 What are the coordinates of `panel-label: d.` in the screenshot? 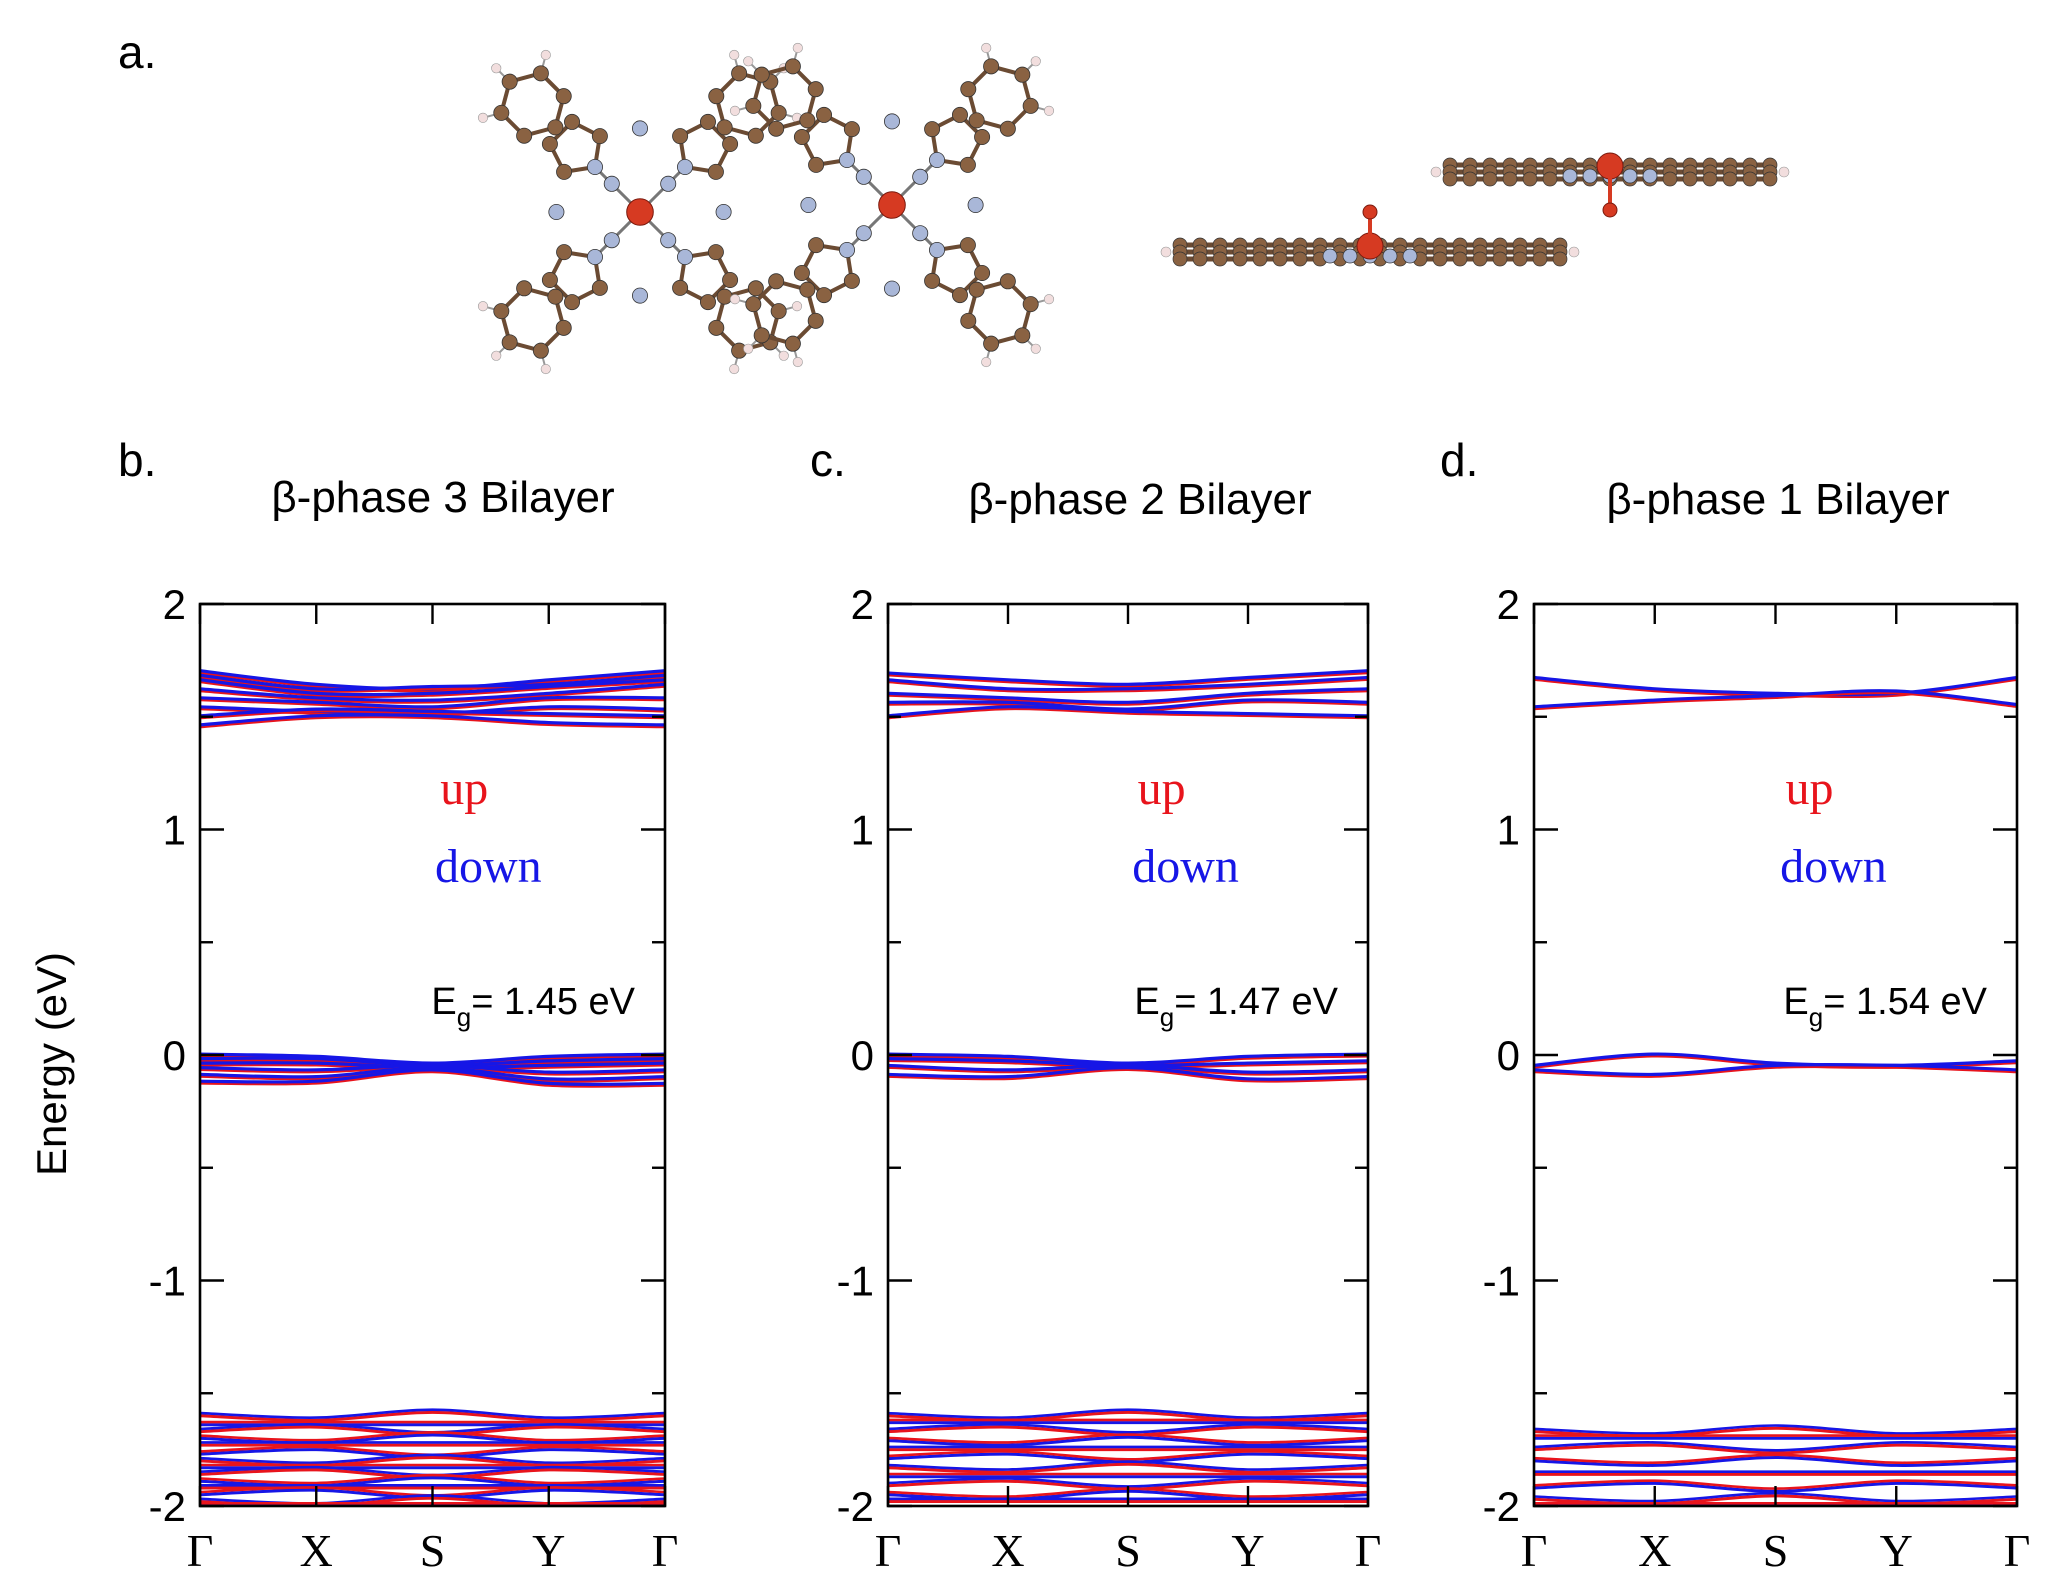 It's located at (1459, 460).